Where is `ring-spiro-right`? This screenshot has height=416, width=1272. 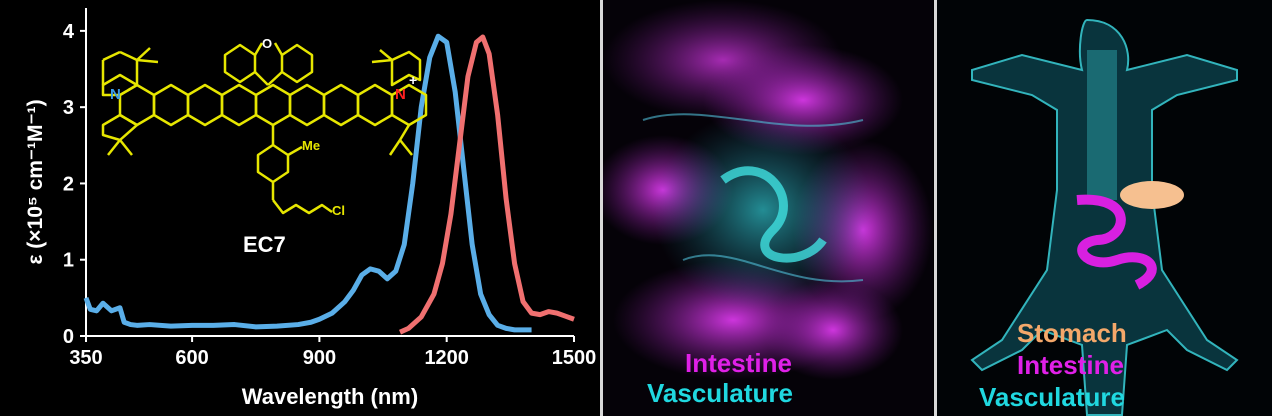 ring-spiro-right is located at coordinates (297, 63).